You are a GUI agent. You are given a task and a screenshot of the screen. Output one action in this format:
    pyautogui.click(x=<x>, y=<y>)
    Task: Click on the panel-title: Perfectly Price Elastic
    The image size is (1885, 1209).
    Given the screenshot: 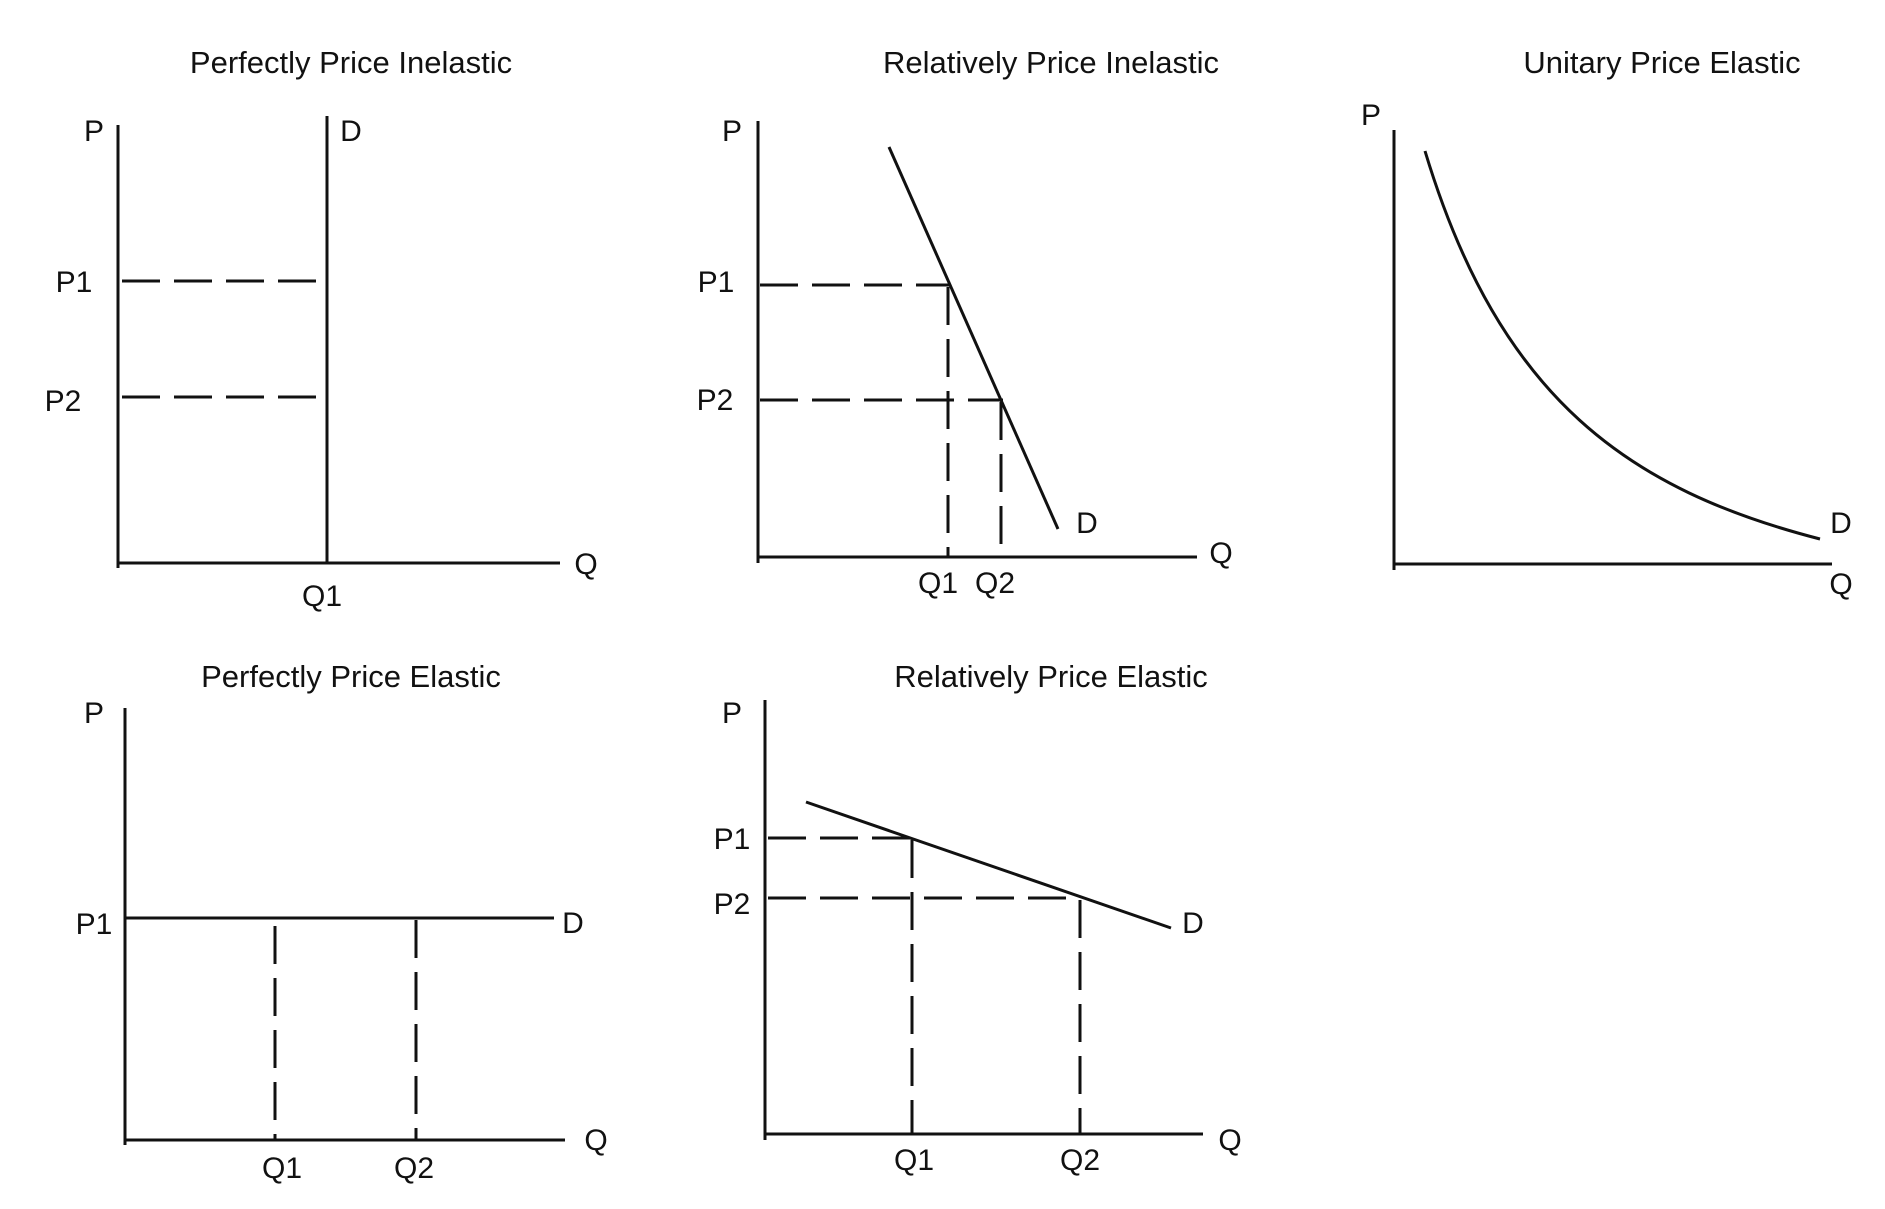 What is the action you would take?
    pyautogui.click(x=351, y=676)
    